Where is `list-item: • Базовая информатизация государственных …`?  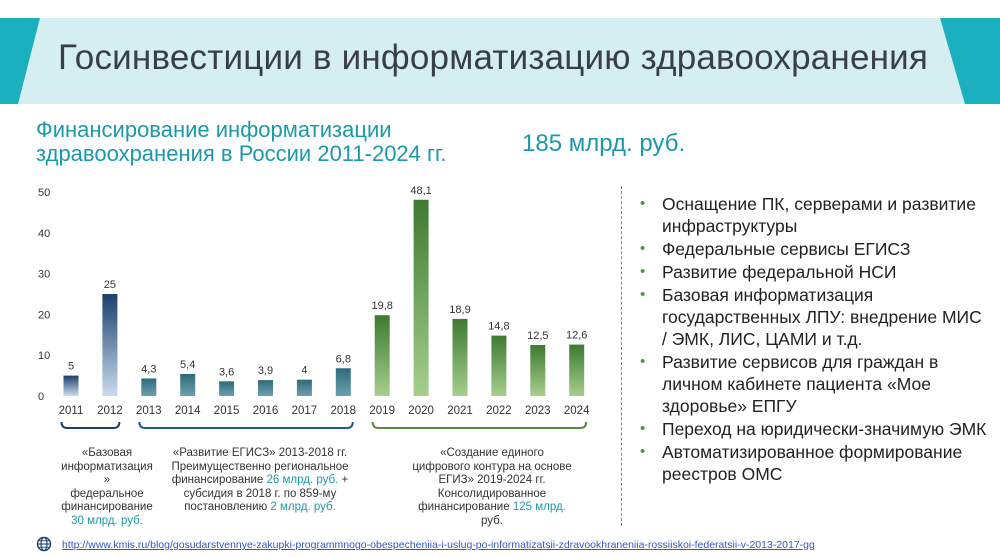
list-item: • Базовая информатизация государственных … is located at coordinates (811, 317).